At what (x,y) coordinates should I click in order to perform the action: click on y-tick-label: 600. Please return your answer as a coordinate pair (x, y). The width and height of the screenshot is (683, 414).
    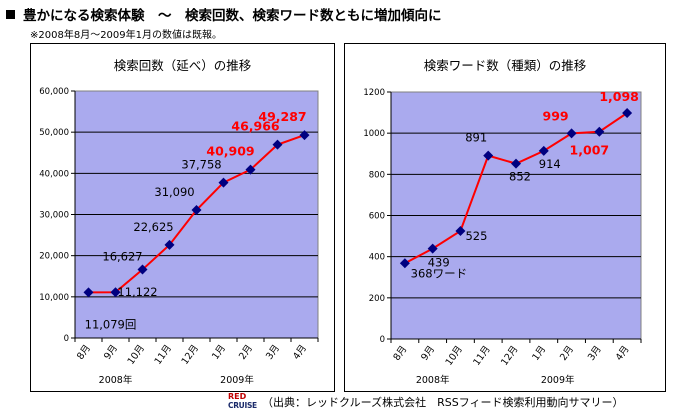
    Looking at the image, I should click on (377, 217).